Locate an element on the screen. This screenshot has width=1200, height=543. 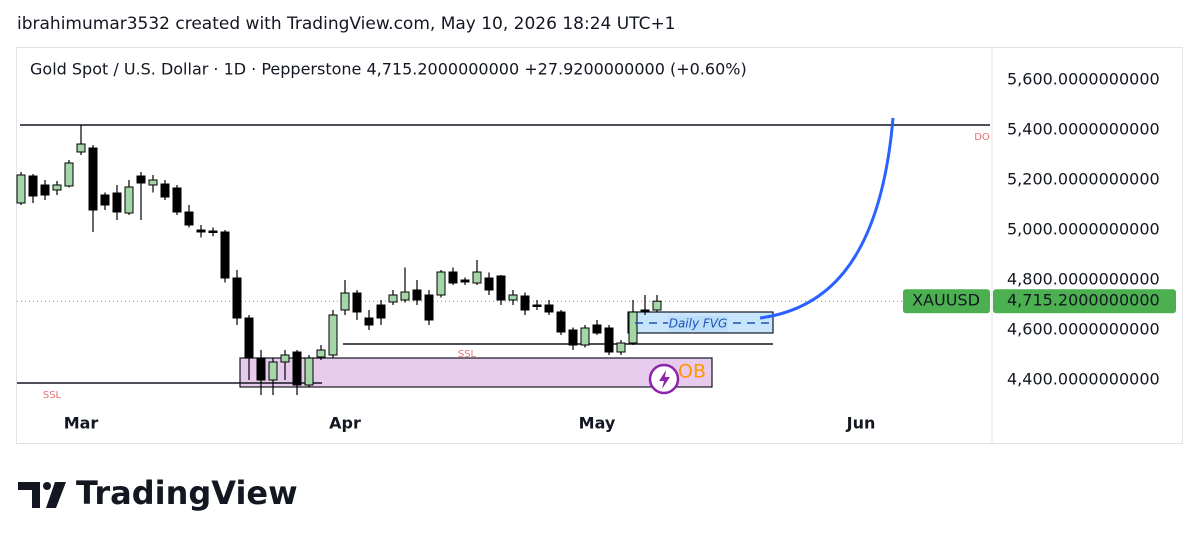
x-tick-label: May is located at coordinates (597, 423).